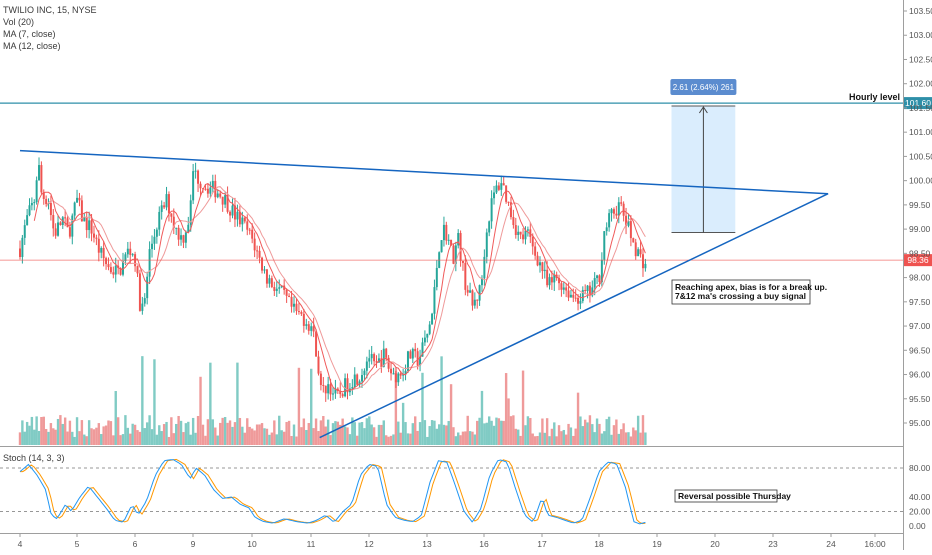 Image resolution: width=932 pixels, height=555 pixels. I want to click on stoch-tick-label: 0.00, so click(917, 526).